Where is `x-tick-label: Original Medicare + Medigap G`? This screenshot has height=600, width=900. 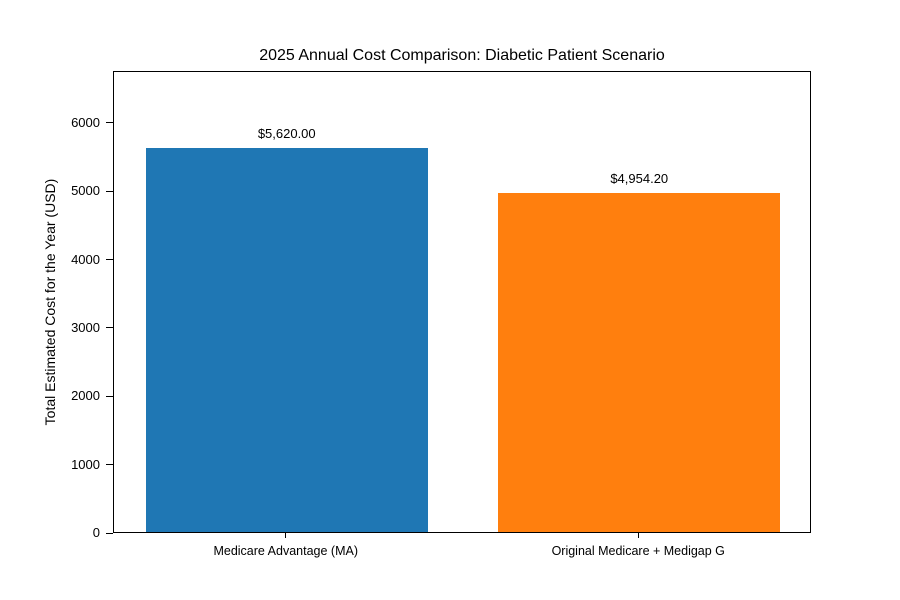
x-tick-label: Original Medicare + Medigap G is located at coordinates (638, 551).